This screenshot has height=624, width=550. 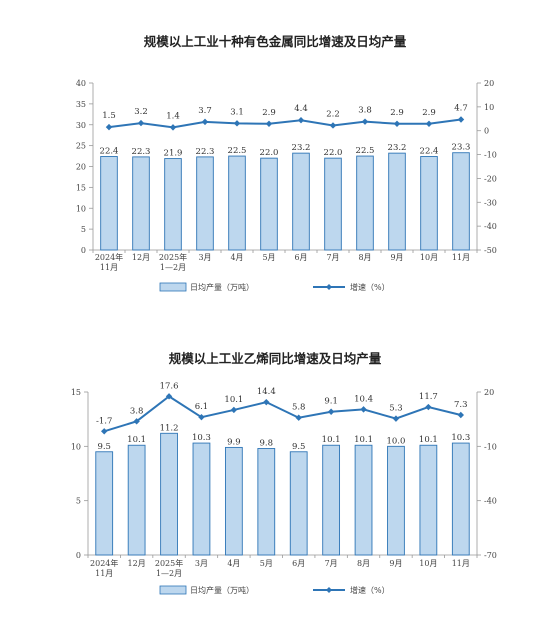 What do you see at coordinates (329, 287) in the screenshot?
I see `legend-line-marker` at bounding box center [329, 287].